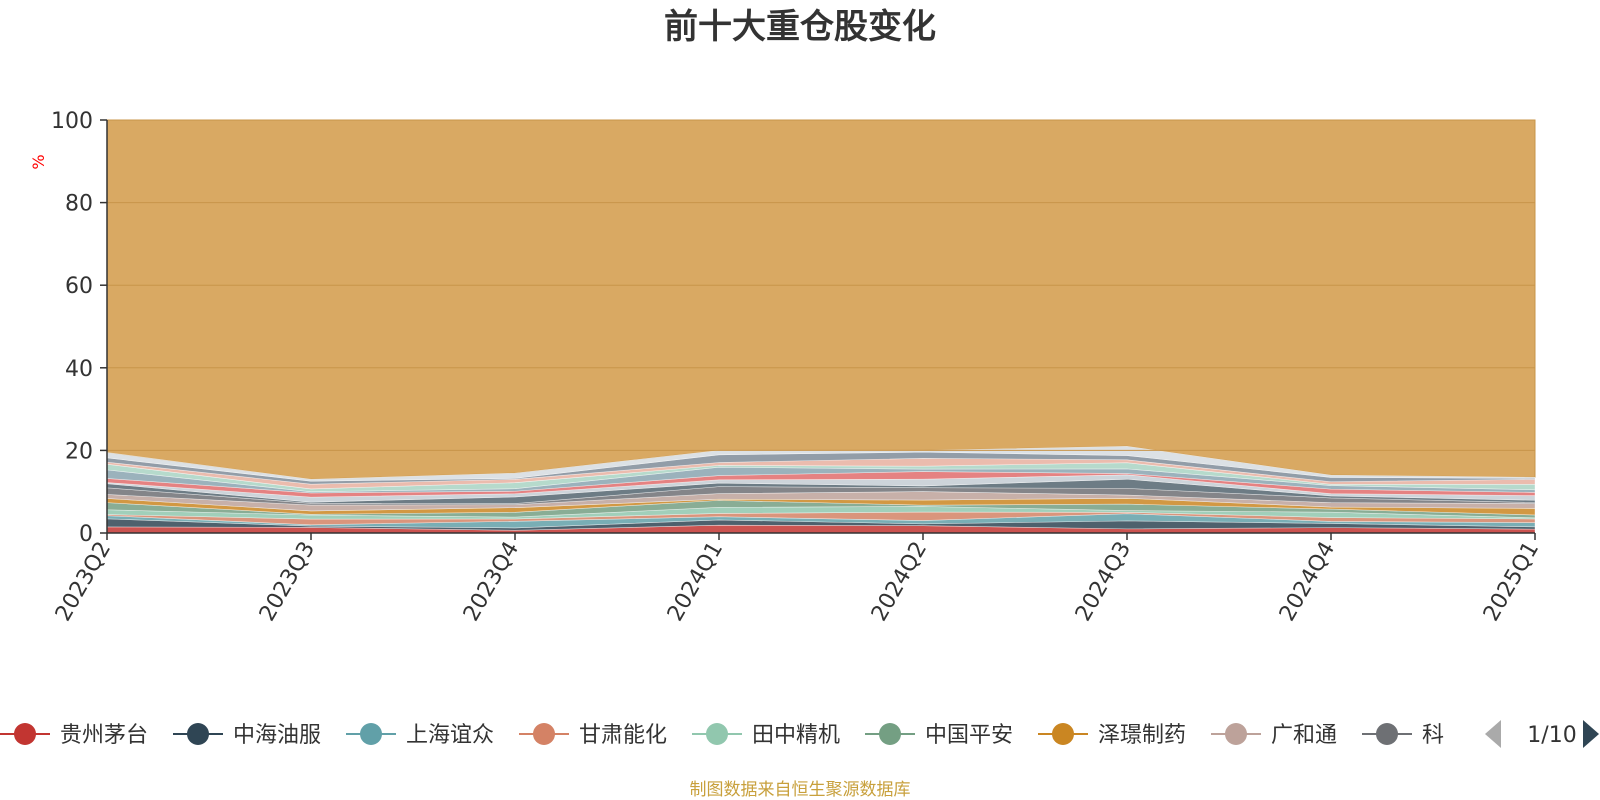  What do you see at coordinates (1403, 735) in the screenshot?
I see `legend-item: 科` at bounding box center [1403, 735].